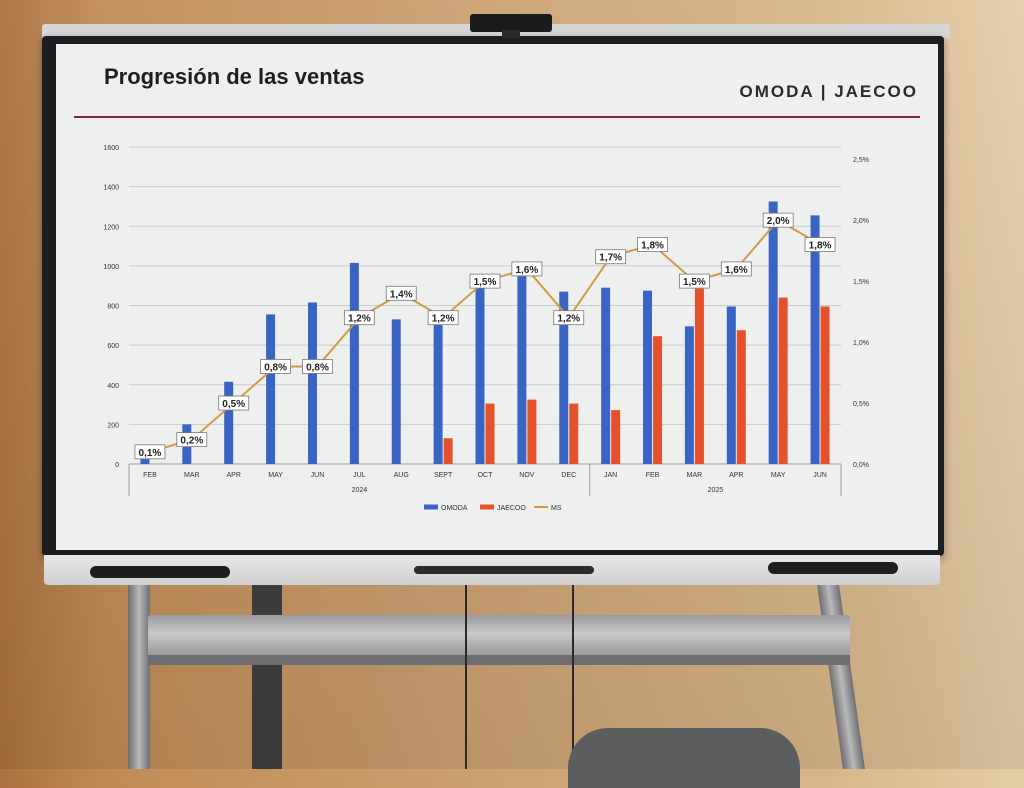 This screenshot has width=1024, height=788. Describe the element at coordinates (653, 475) in the screenshot. I see `x-tick-label: FEB` at that location.